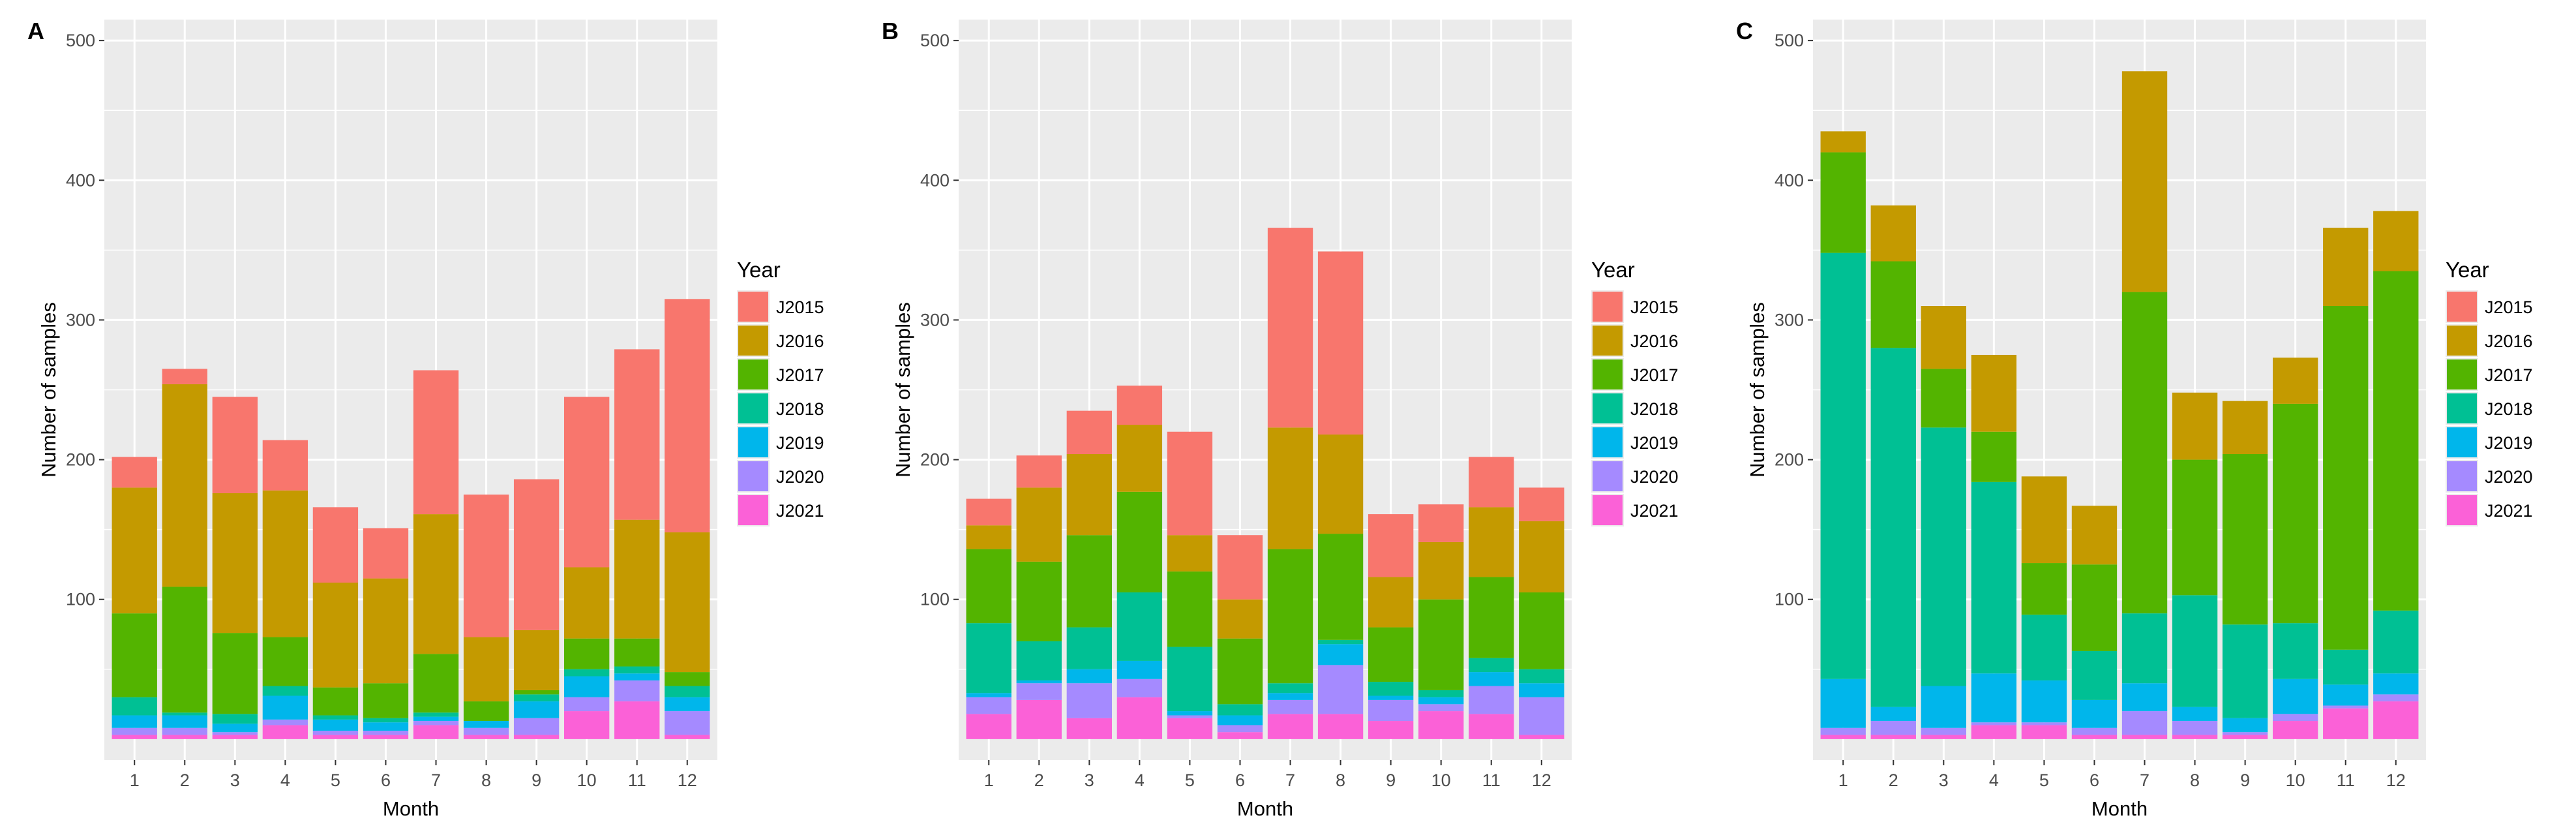  I want to click on x-tick-label: 4, so click(1994, 780).